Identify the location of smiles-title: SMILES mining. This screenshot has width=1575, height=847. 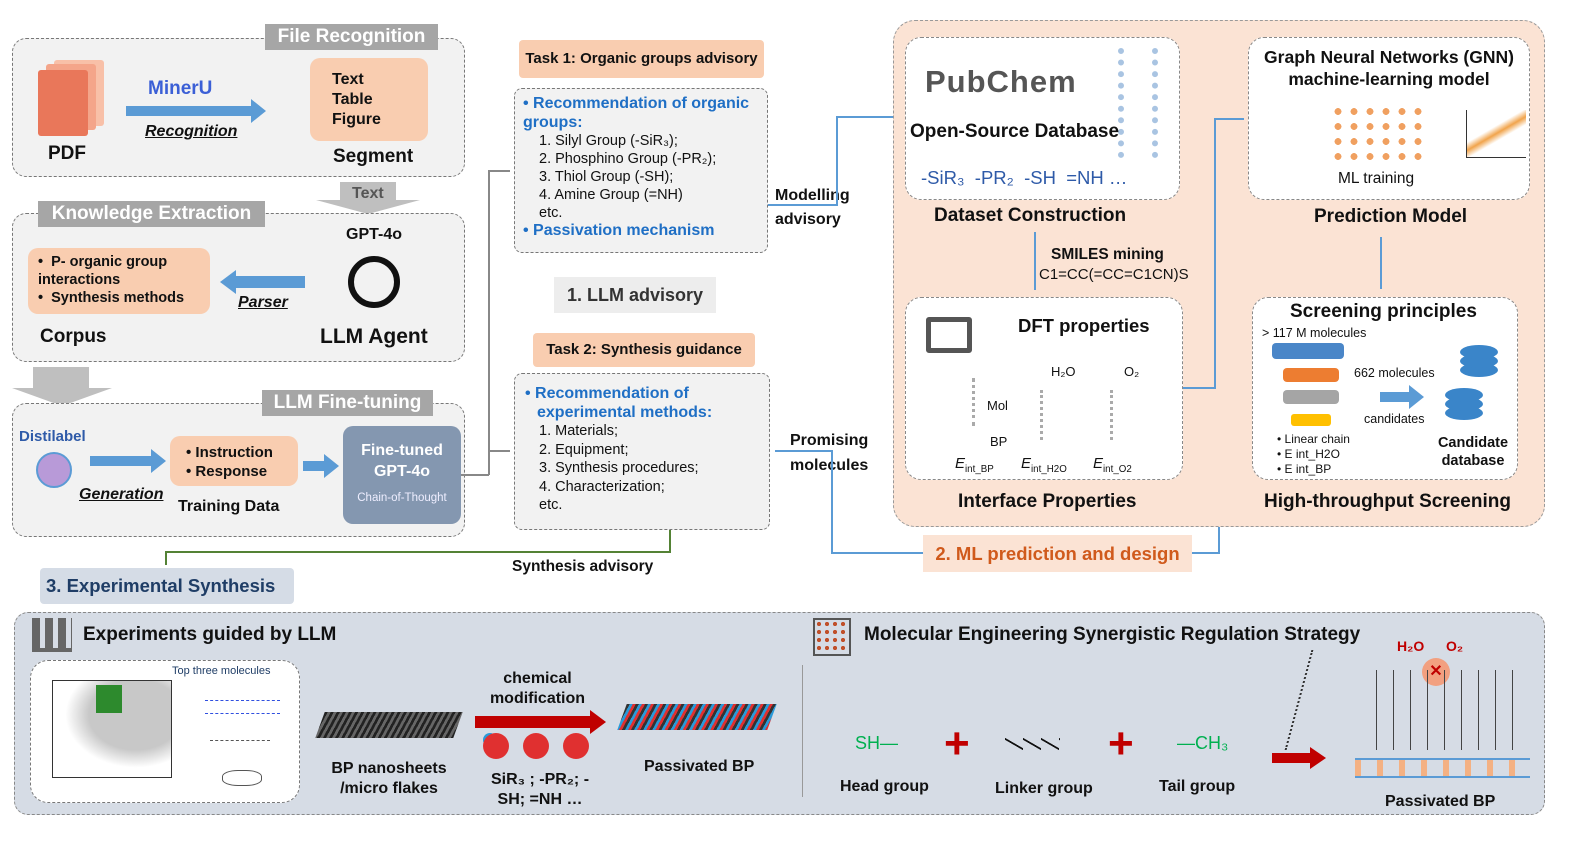
(1107, 254).